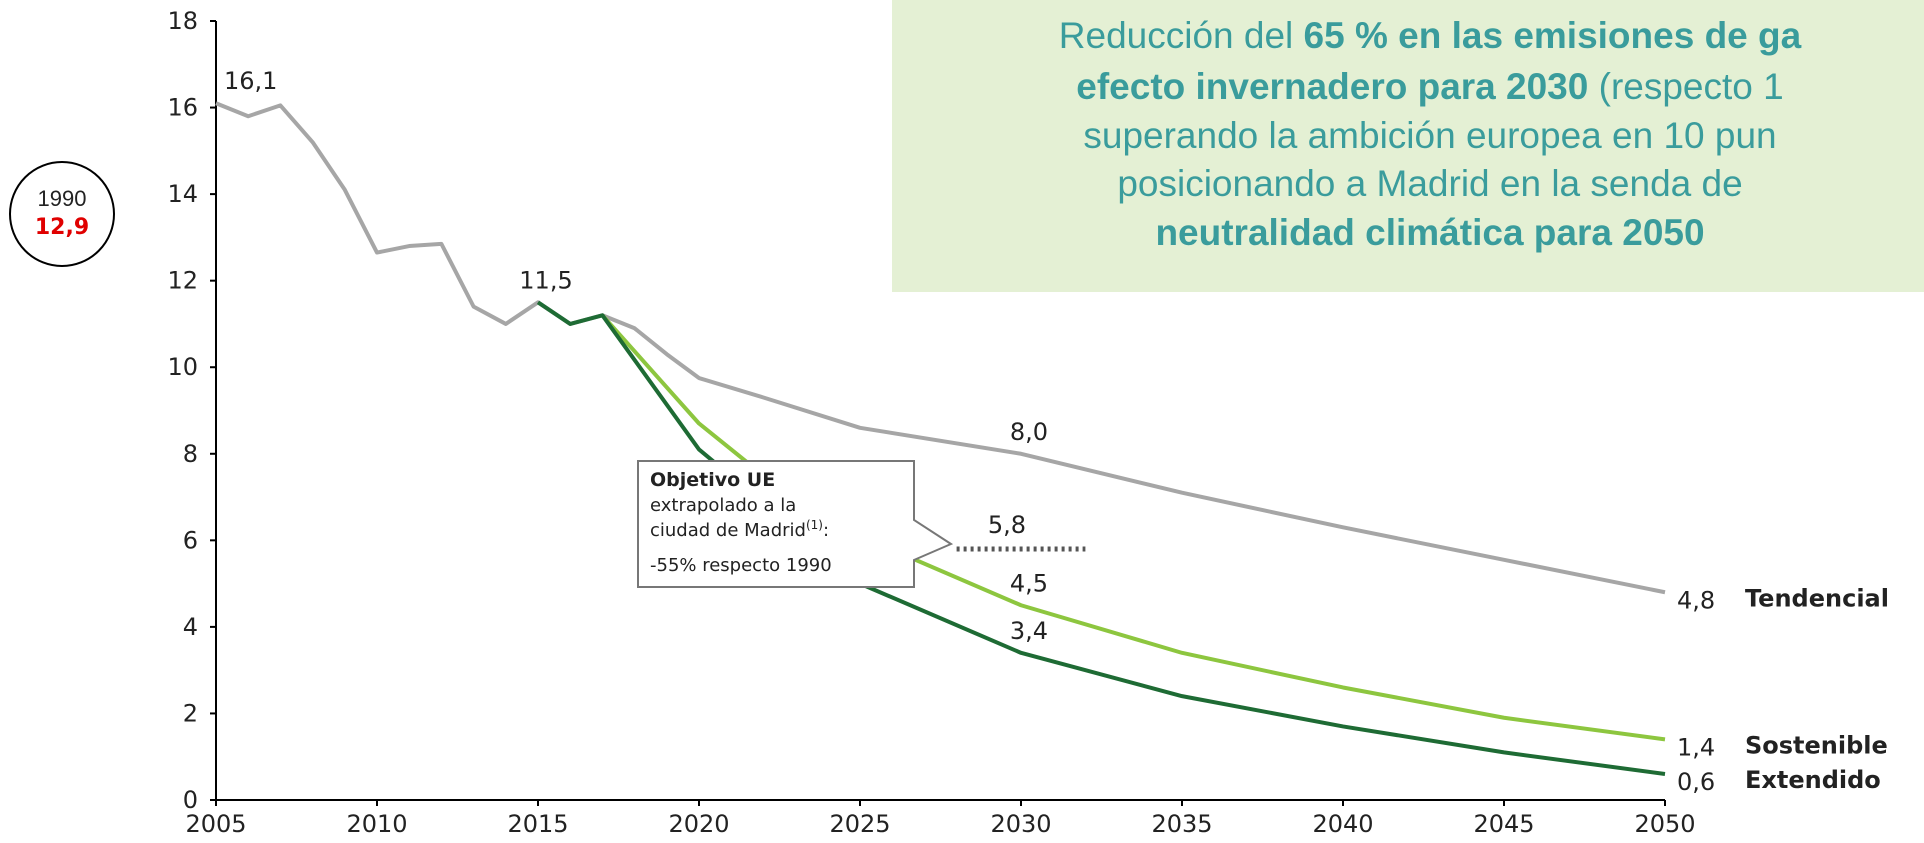 The width and height of the screenshot is (1924, 843). I want to click on baseline-circle, so click(62, 214).